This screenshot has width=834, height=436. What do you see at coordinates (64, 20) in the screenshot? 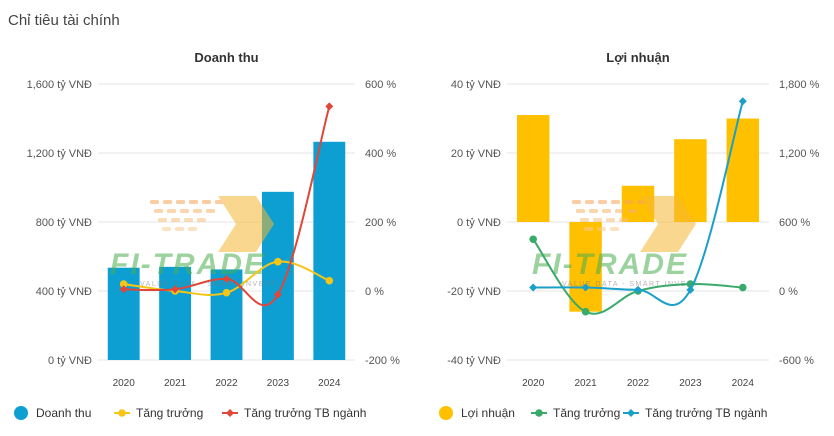
I see `page-title: Chỉ tiêu tài chính` at bounding box center [64, 20].